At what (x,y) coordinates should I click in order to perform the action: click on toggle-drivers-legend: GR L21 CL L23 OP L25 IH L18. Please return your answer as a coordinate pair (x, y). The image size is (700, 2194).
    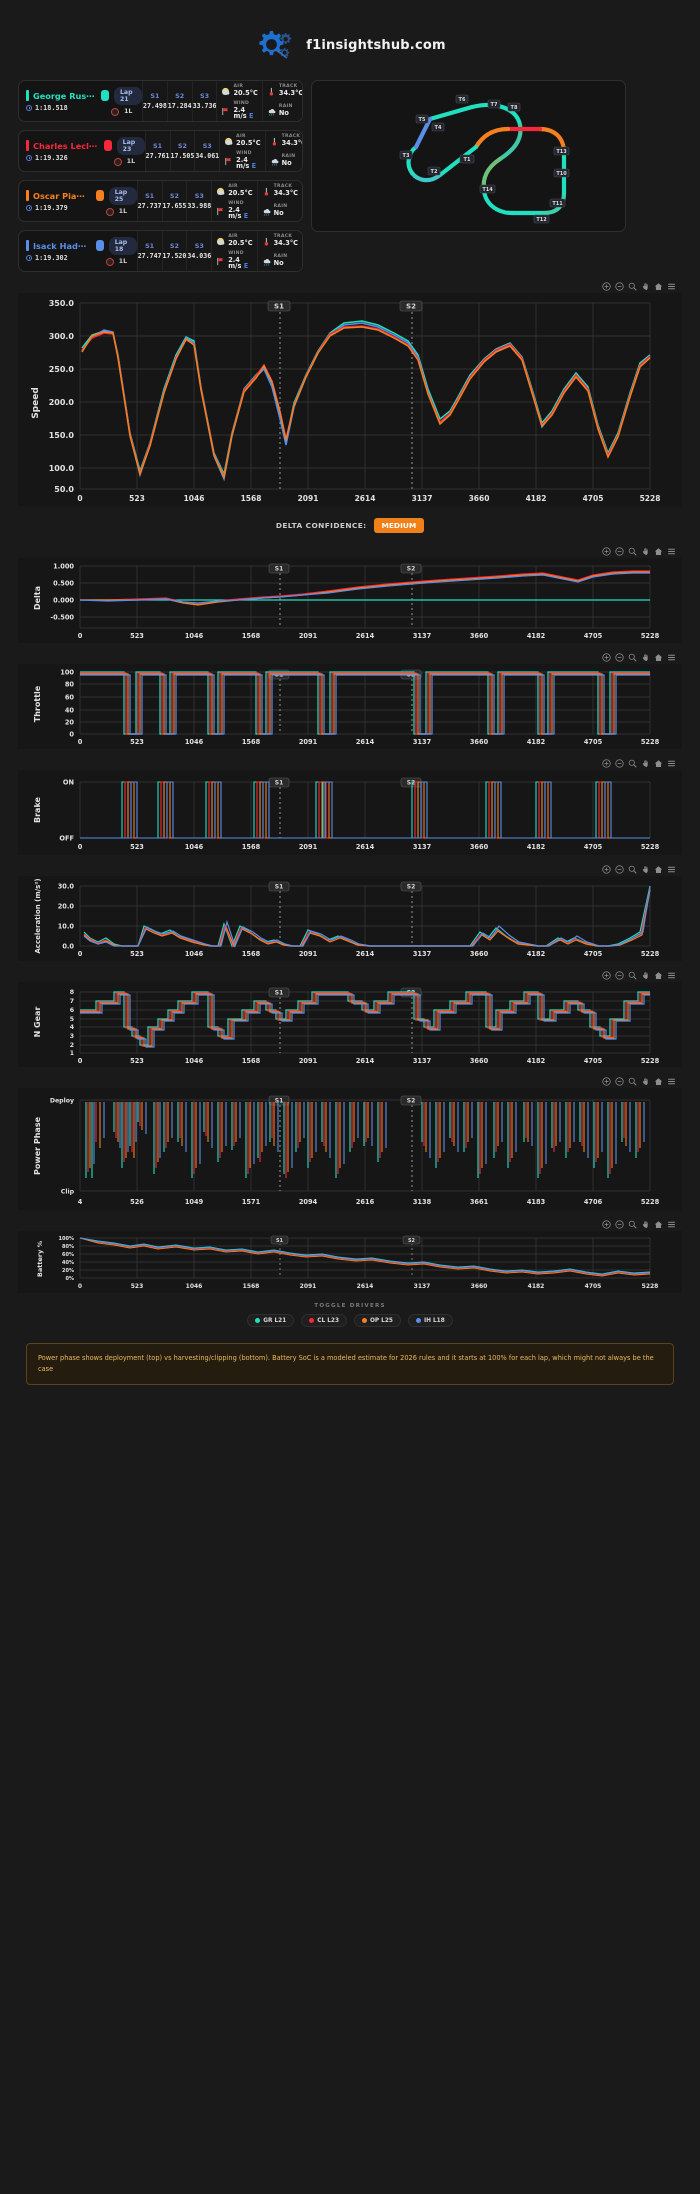
    Looking at the image, I should click on (350, 1322).